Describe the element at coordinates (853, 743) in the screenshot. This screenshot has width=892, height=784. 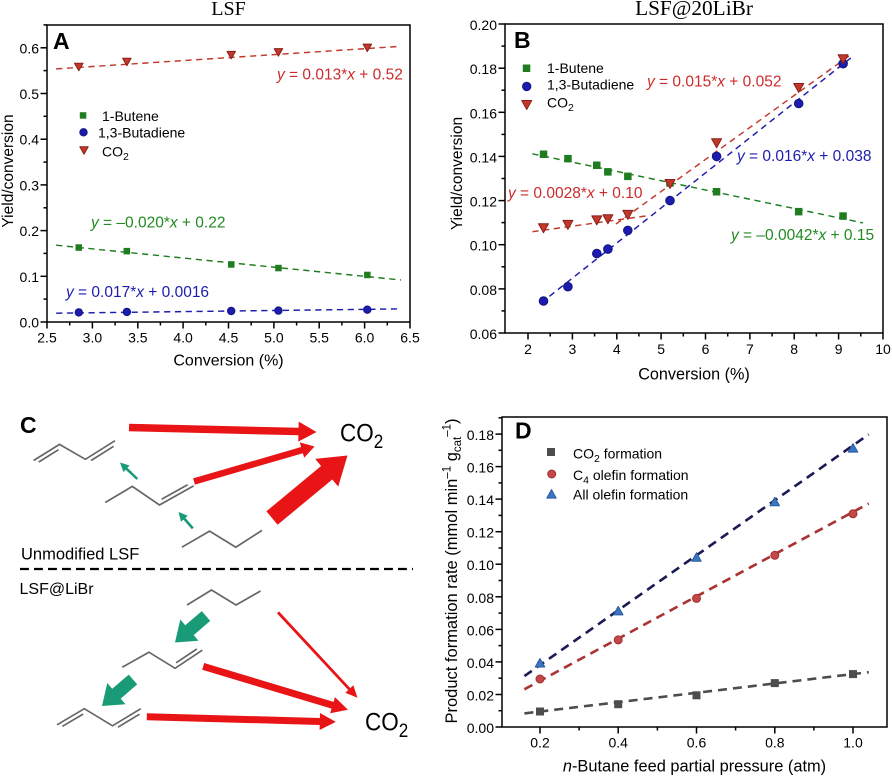
I see `svg-text: 1.0` at that location.